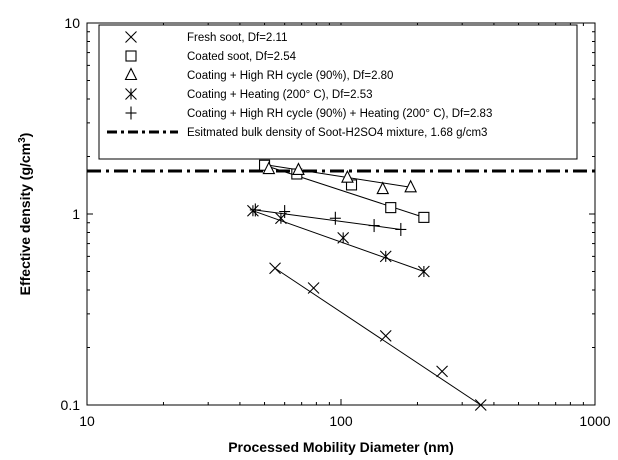 This screenshot has height=460, width=618. Describe the element at coordinates (341, 421) in the screenshot. I see `x-tick-label: 100` at that location.